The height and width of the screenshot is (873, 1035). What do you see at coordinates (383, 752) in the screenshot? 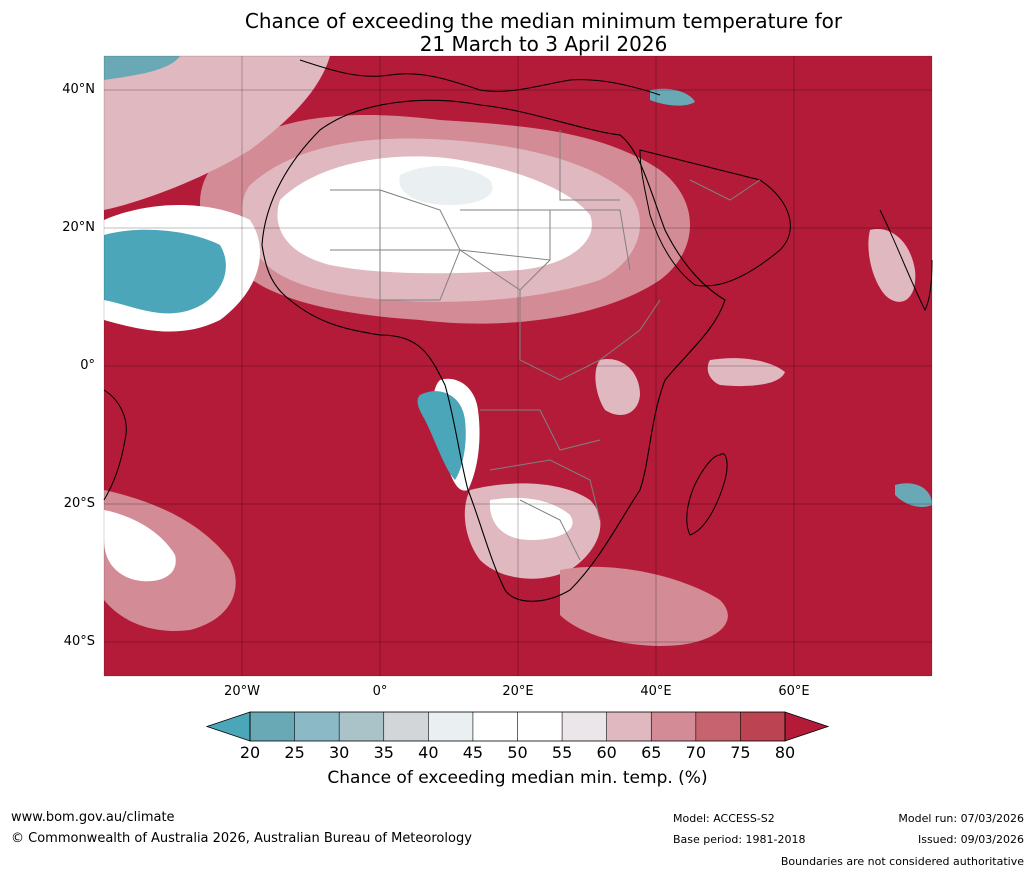
I see `colorbar-tick-label: 35` at bounding box center [383, 752].